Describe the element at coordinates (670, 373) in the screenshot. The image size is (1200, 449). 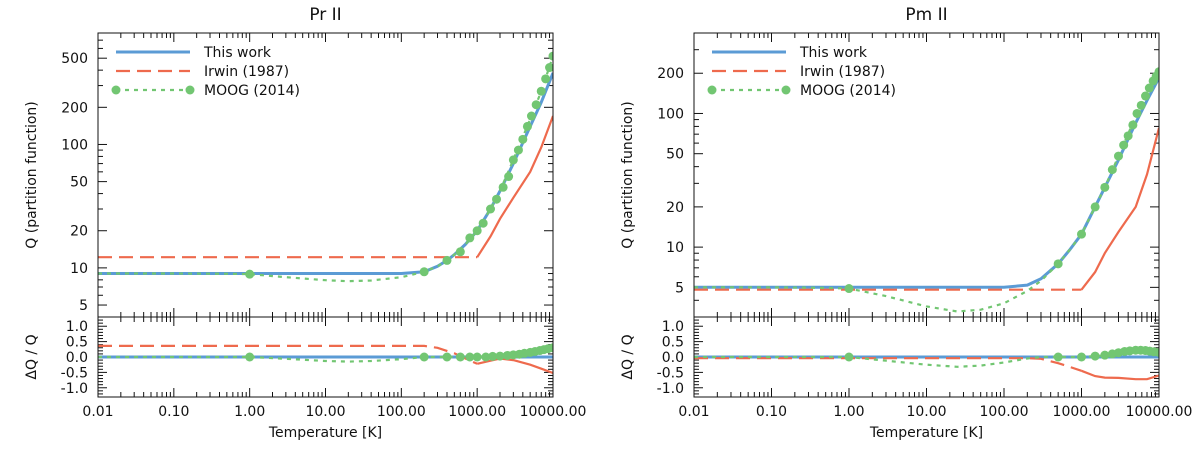
I see `residual-y-tick-label: -0.5` at that location.